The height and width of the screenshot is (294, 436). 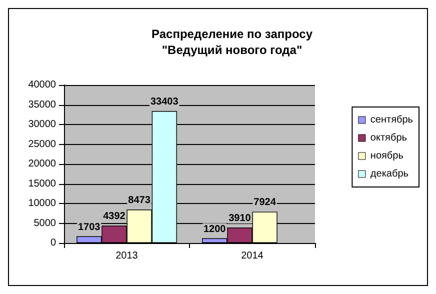 What do you see at coordinates (265, 202) in the screenshot?
I see `data-label: 7924` at bounding box center [265, 202].